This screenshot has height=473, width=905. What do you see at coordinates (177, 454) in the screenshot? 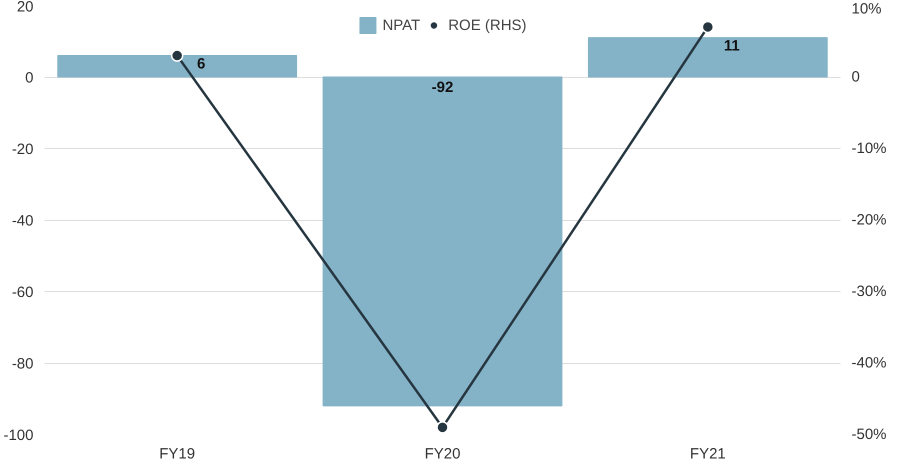
I see `x-tick-label: FY19` at bounding box center [177, 454].